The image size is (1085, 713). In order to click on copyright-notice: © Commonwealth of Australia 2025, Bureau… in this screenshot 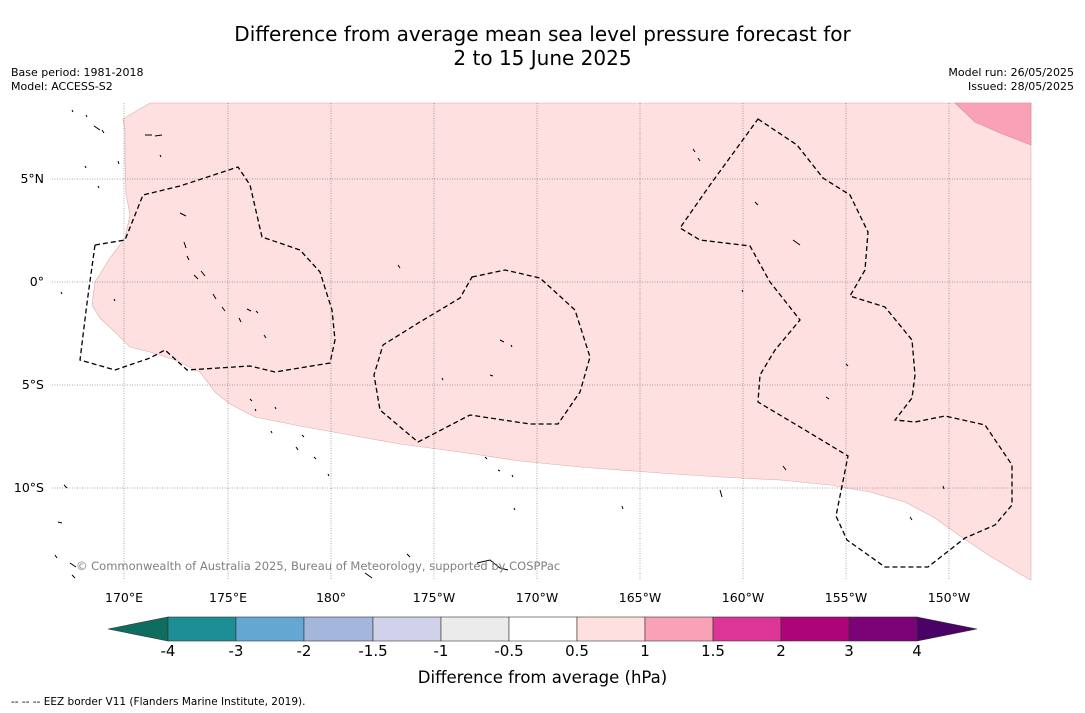, I will do `click(318, 566)`.